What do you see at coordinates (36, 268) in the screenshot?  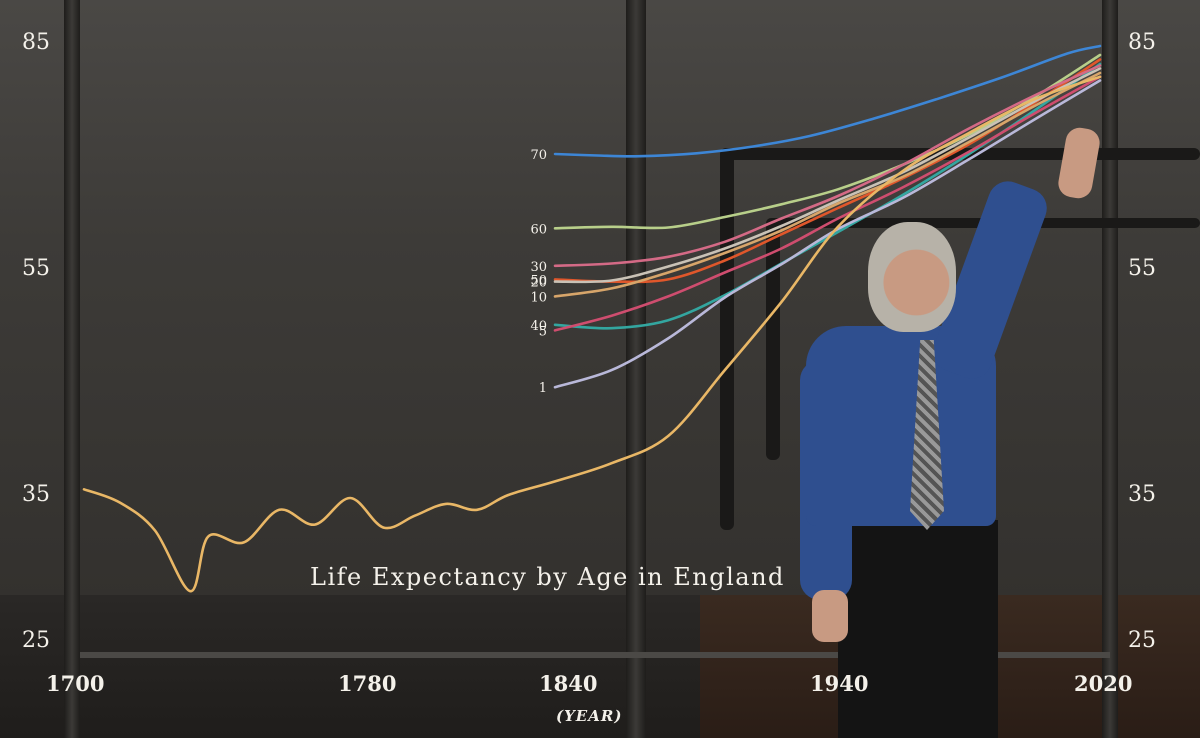 I see `y-tick-left-55: 55` at bounding box center [36, 268].